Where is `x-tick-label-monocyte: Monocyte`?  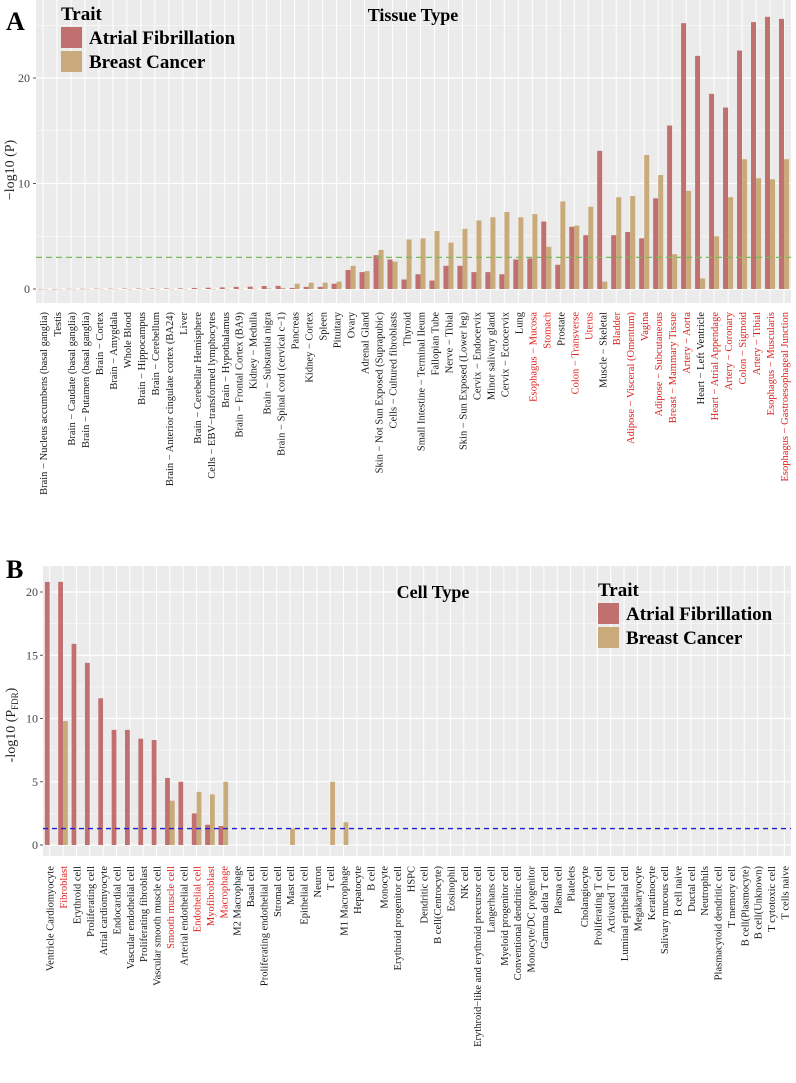
x-tick-label-monocyte: Monocyte is located at coordinates (385, 887).